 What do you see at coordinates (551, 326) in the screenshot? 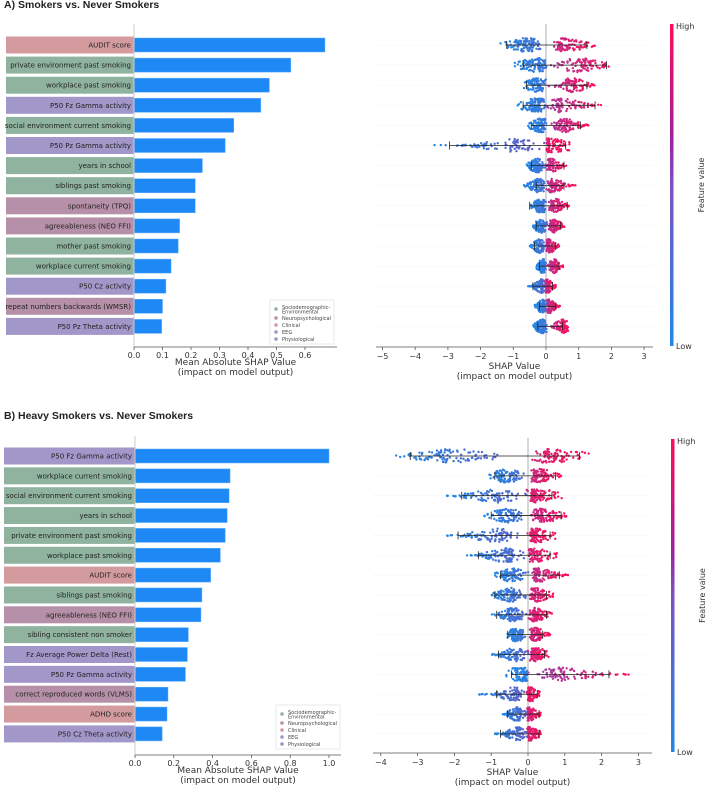
I see `beeswarm-row` at bounding box center [551, 326].